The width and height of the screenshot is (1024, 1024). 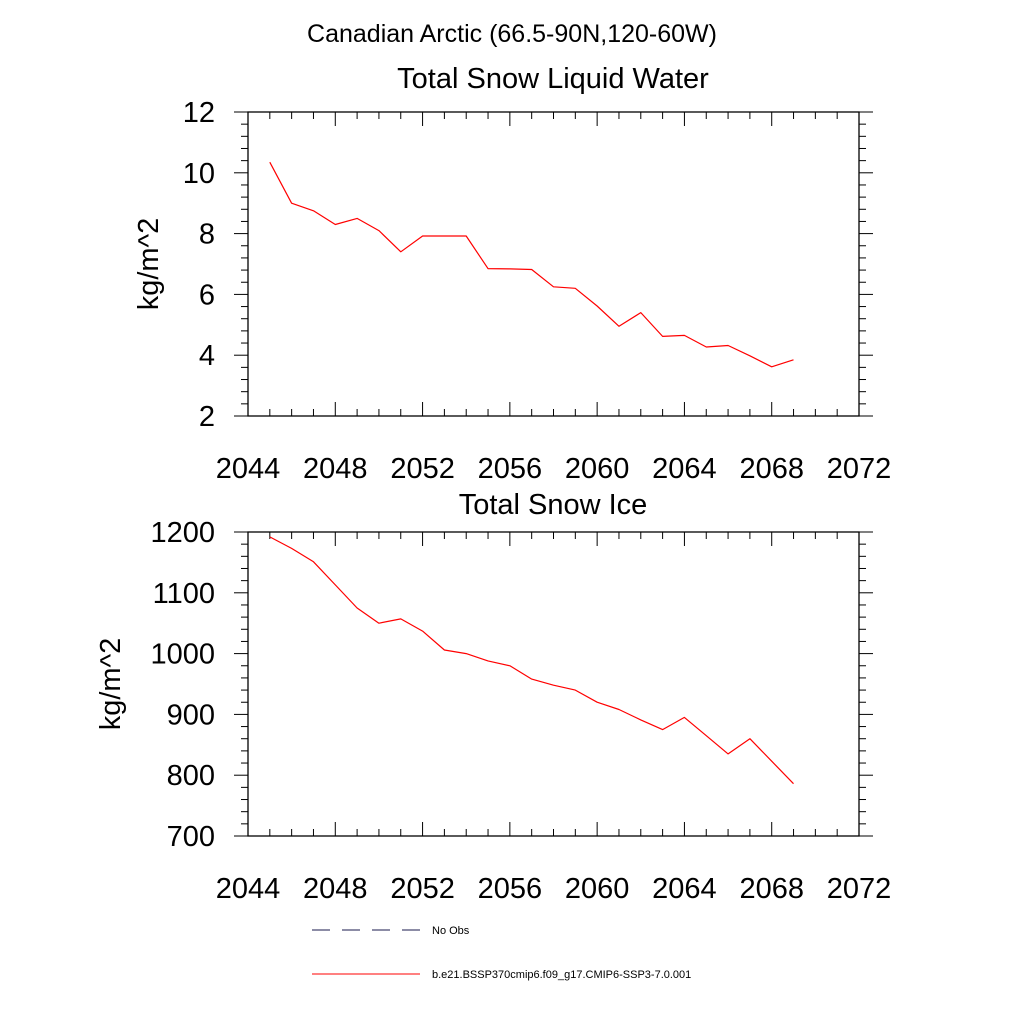 I want to click on y-tick-label: 6, so click(x=207, y=295).